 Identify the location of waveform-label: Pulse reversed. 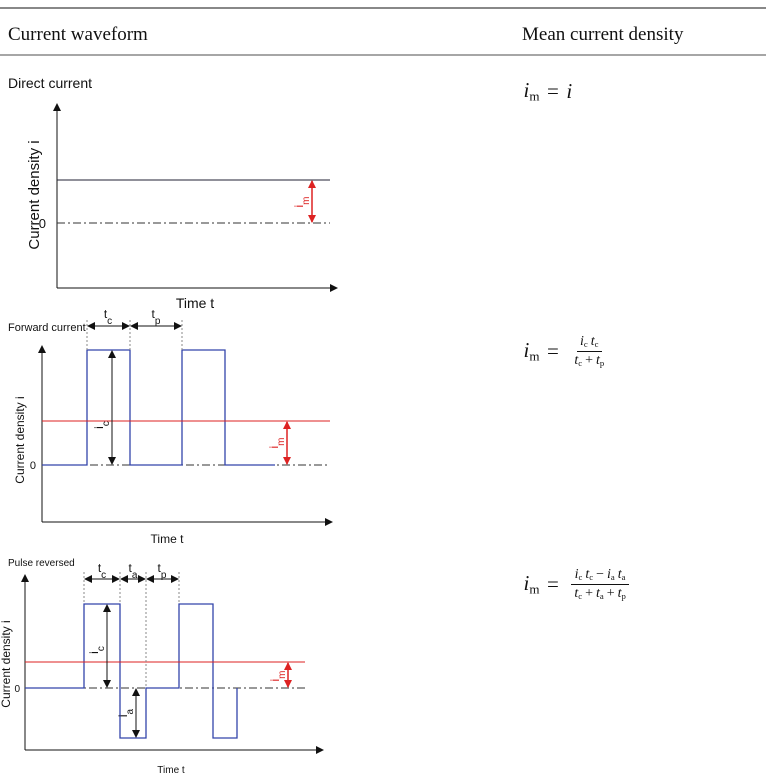
(41, 563).